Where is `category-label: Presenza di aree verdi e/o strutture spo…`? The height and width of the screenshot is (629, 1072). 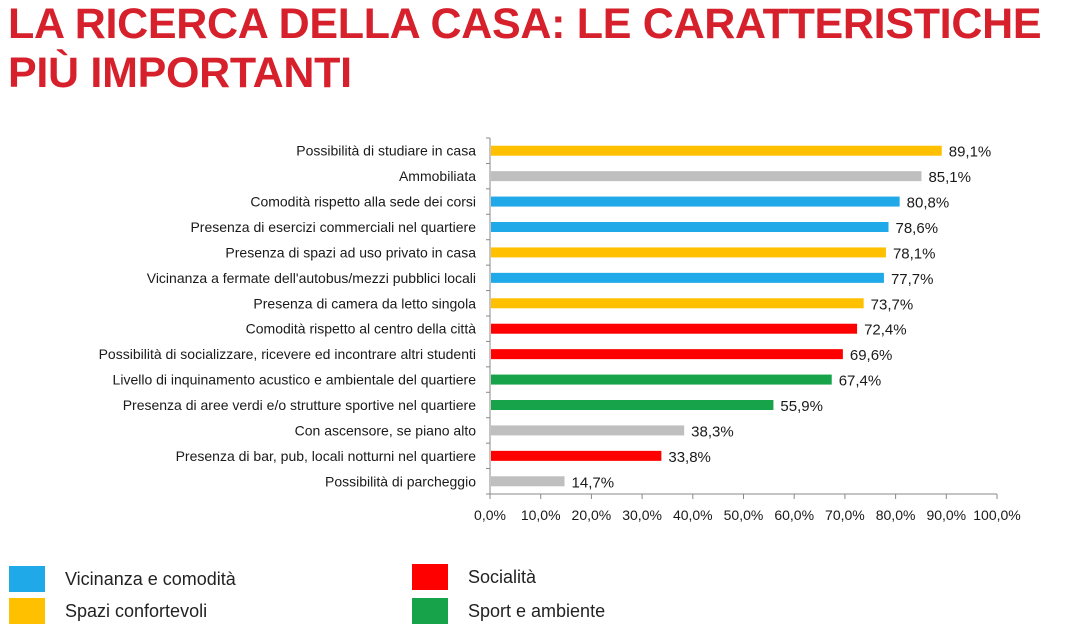
category-label: Presenza di aree verdi e/o strutture spo… is located at coordinates (300, 405).